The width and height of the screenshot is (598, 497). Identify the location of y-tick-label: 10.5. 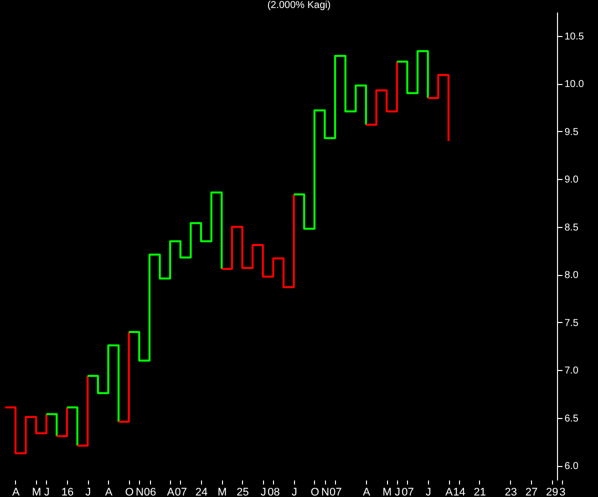
(574, 36).